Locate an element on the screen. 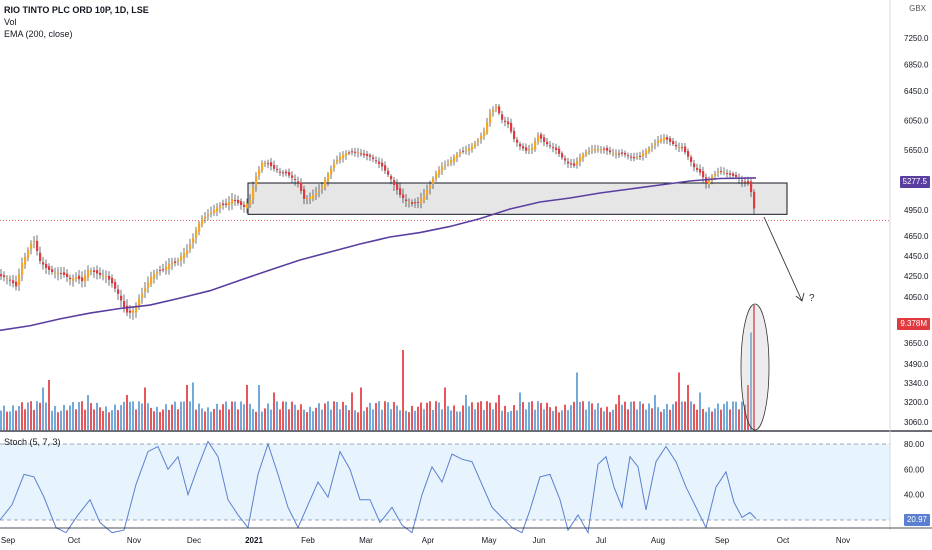 This screenshot has height=550, width=932. stoch-tick-label: 80.00 is located at coordinates (914, 444).